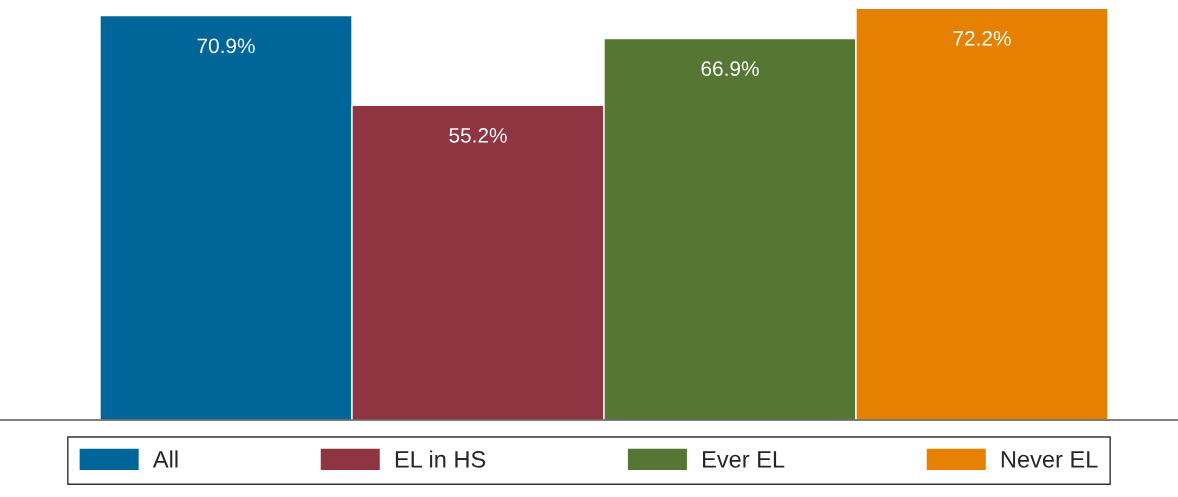 The height and width of the screenshot is (497, 1178). What do you see at coordinates (478, 135) in the screenshot?
I see `data-label: 55.2%` at bounding box center [478, 135].